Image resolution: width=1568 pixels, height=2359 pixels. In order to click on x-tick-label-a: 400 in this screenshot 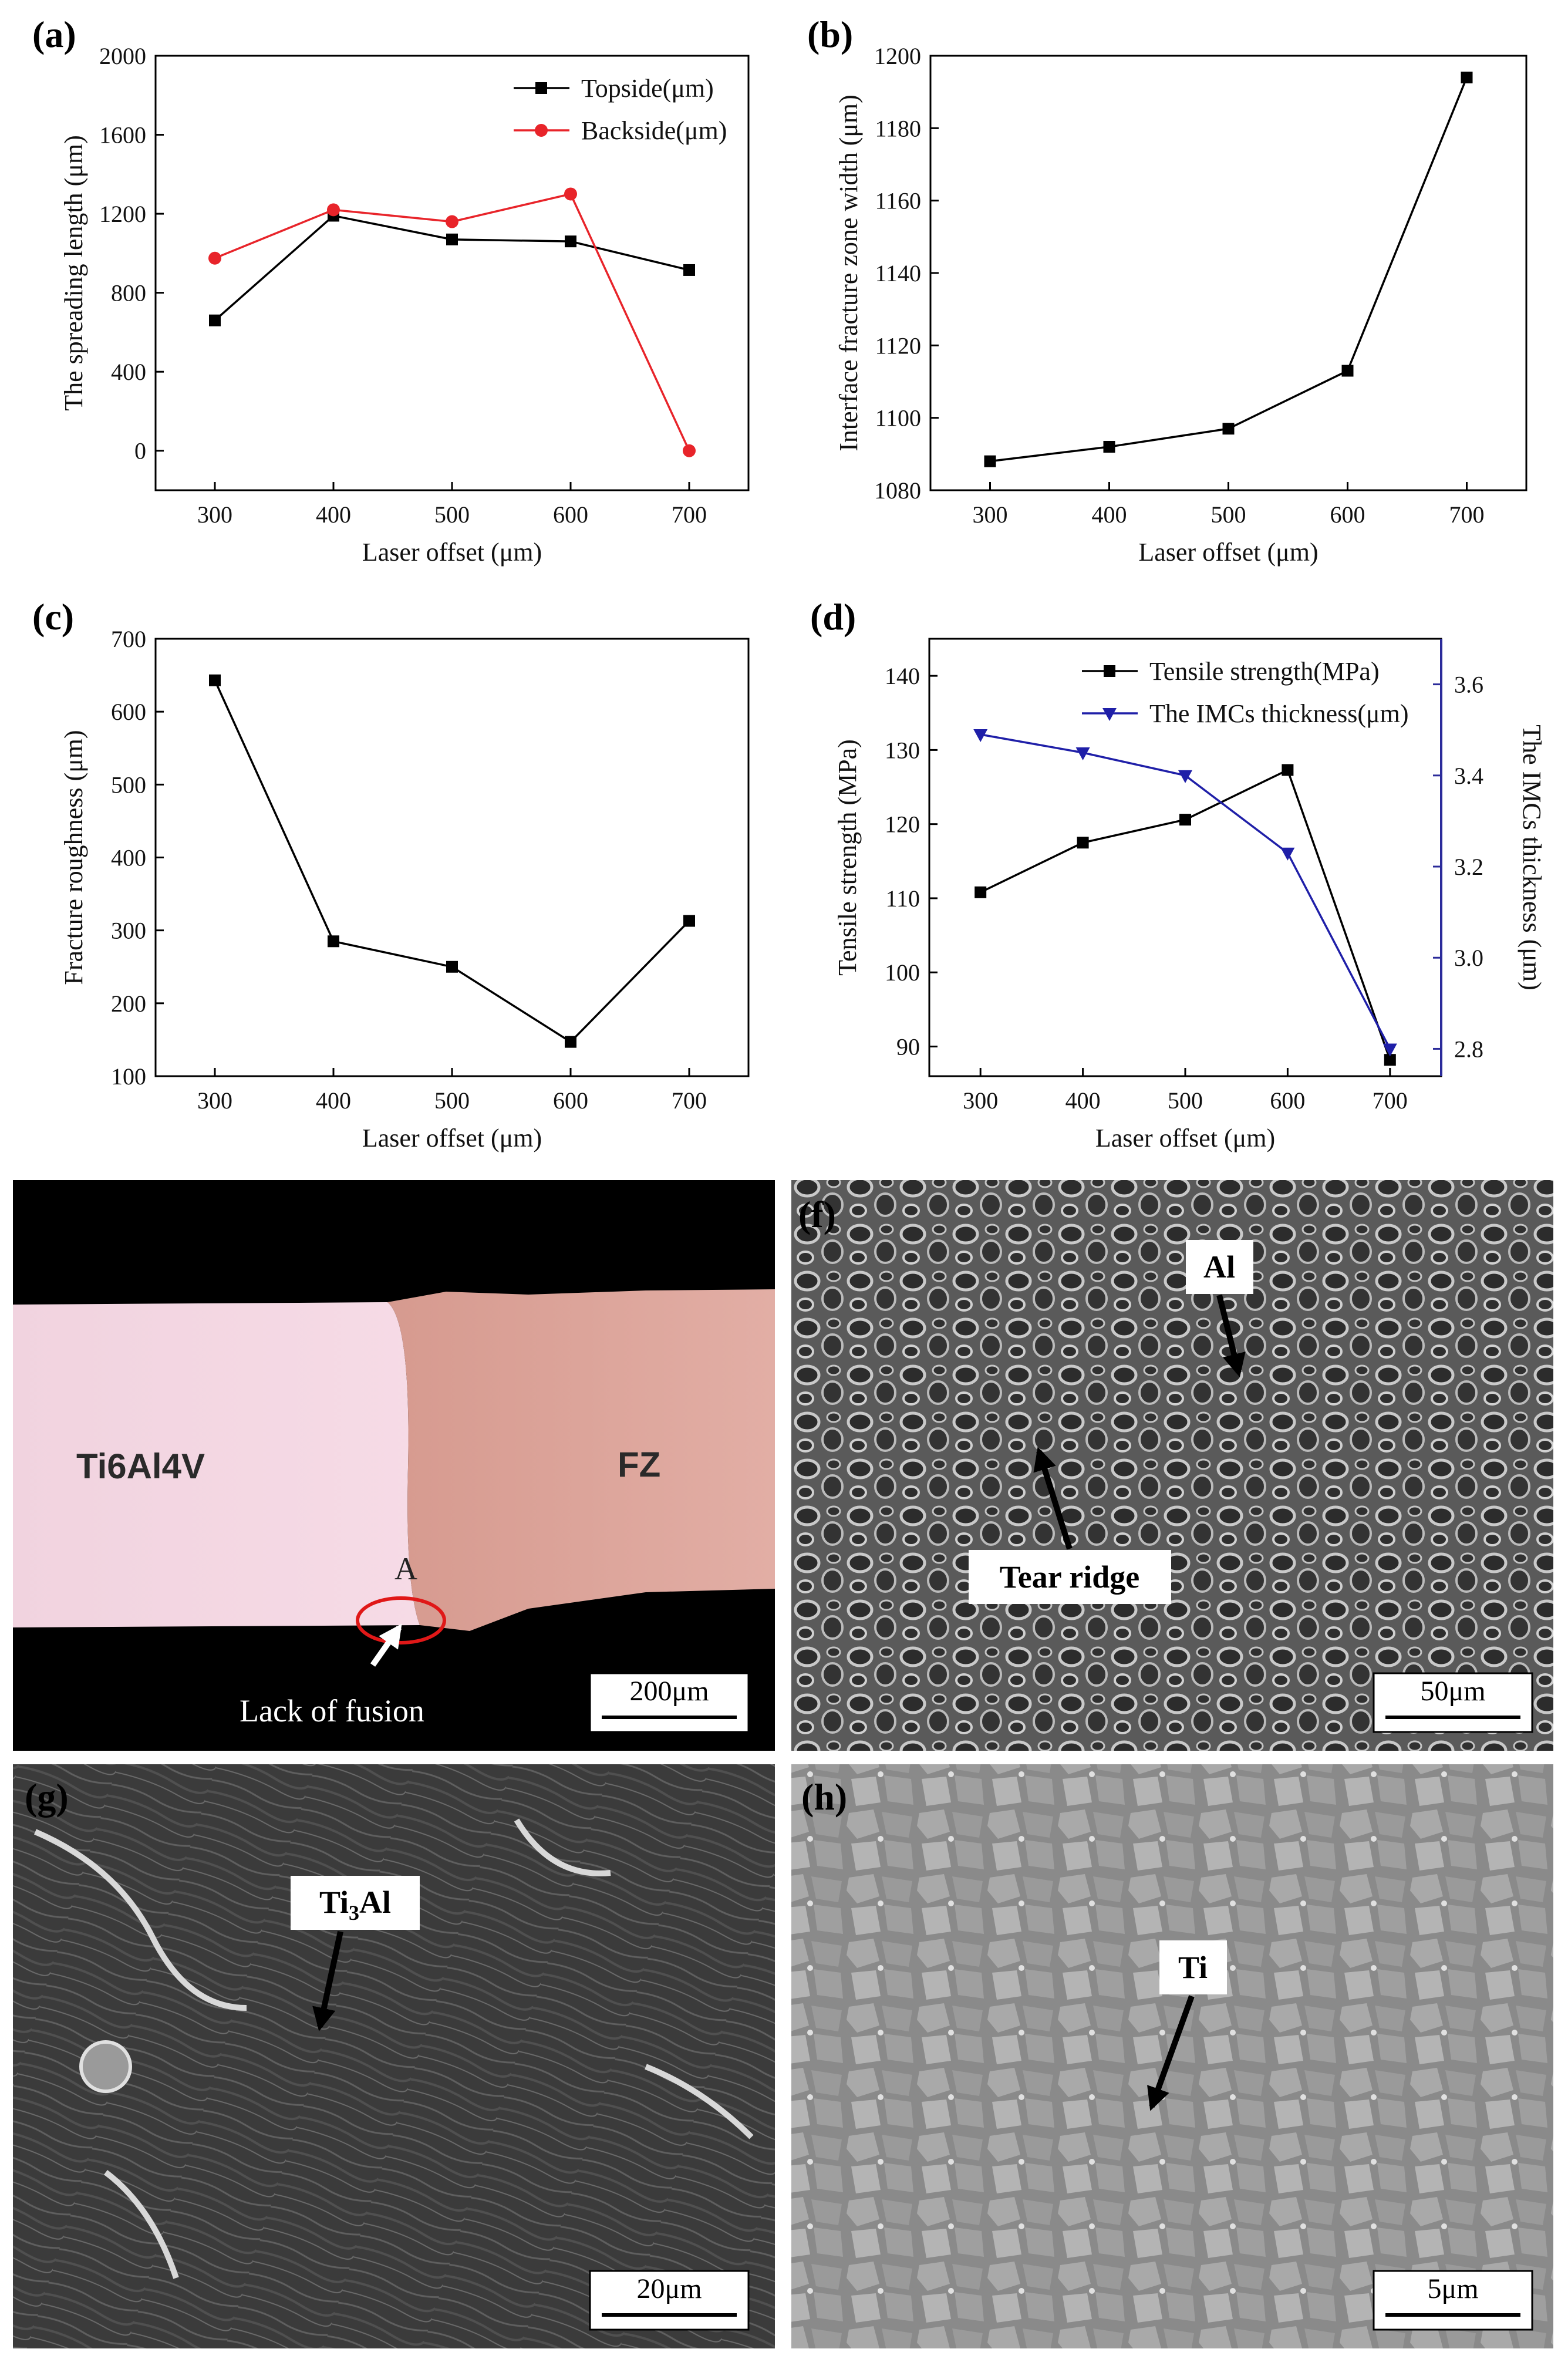, I will do `click(333, 514)`.